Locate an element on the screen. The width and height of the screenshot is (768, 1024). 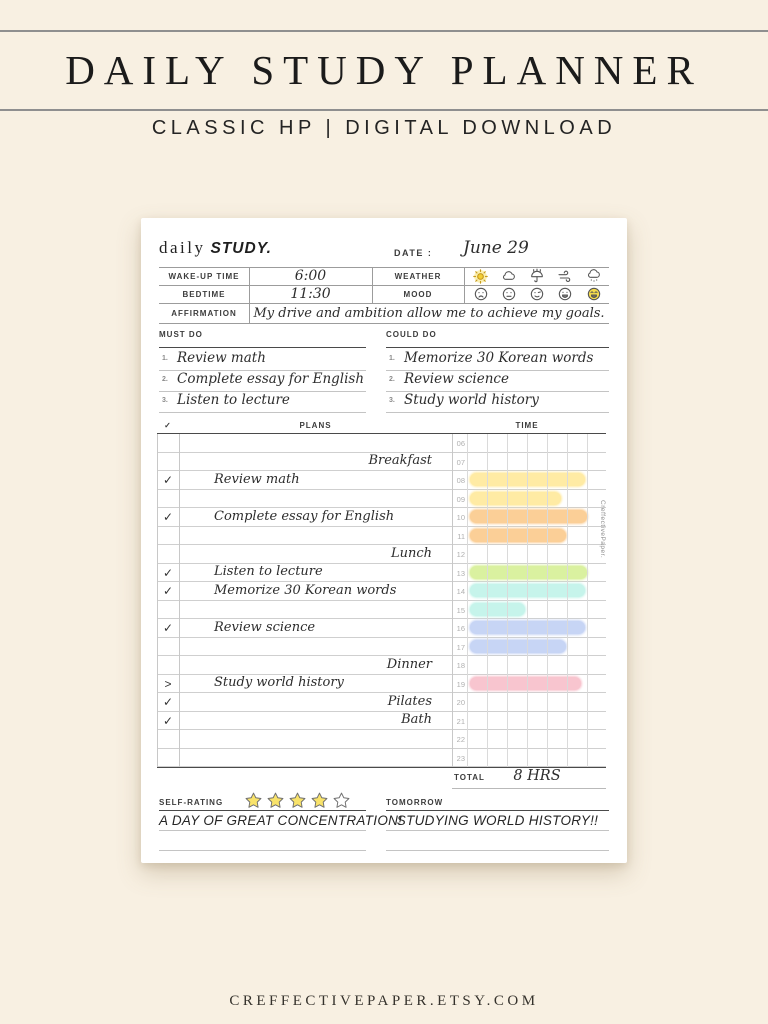
hour-label: 15 is located at coordinates (460, 610).